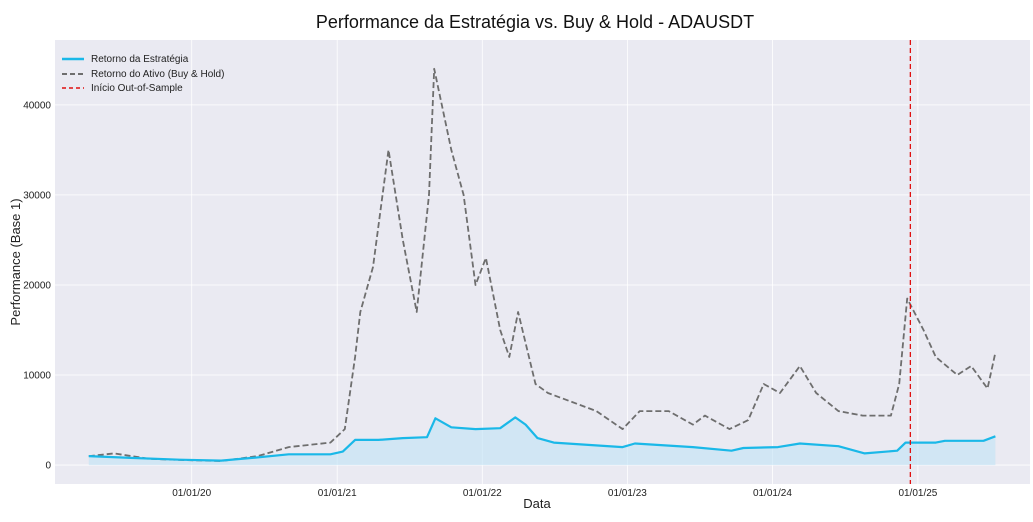 The height and width of the screenshot is (522, 1033). I want to click on x-tick-label: 01/01/22, so click(482, 493).